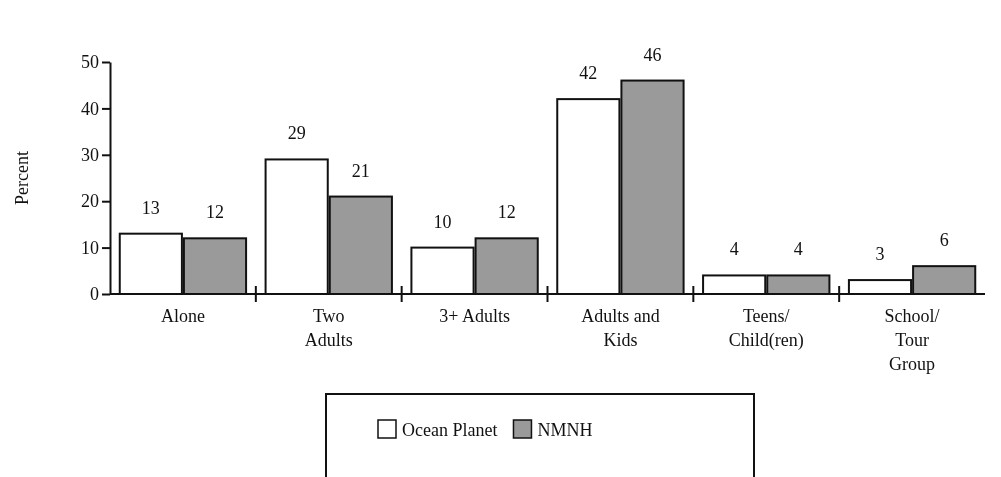  I want to click on data-label: 10, so click(442, 221).